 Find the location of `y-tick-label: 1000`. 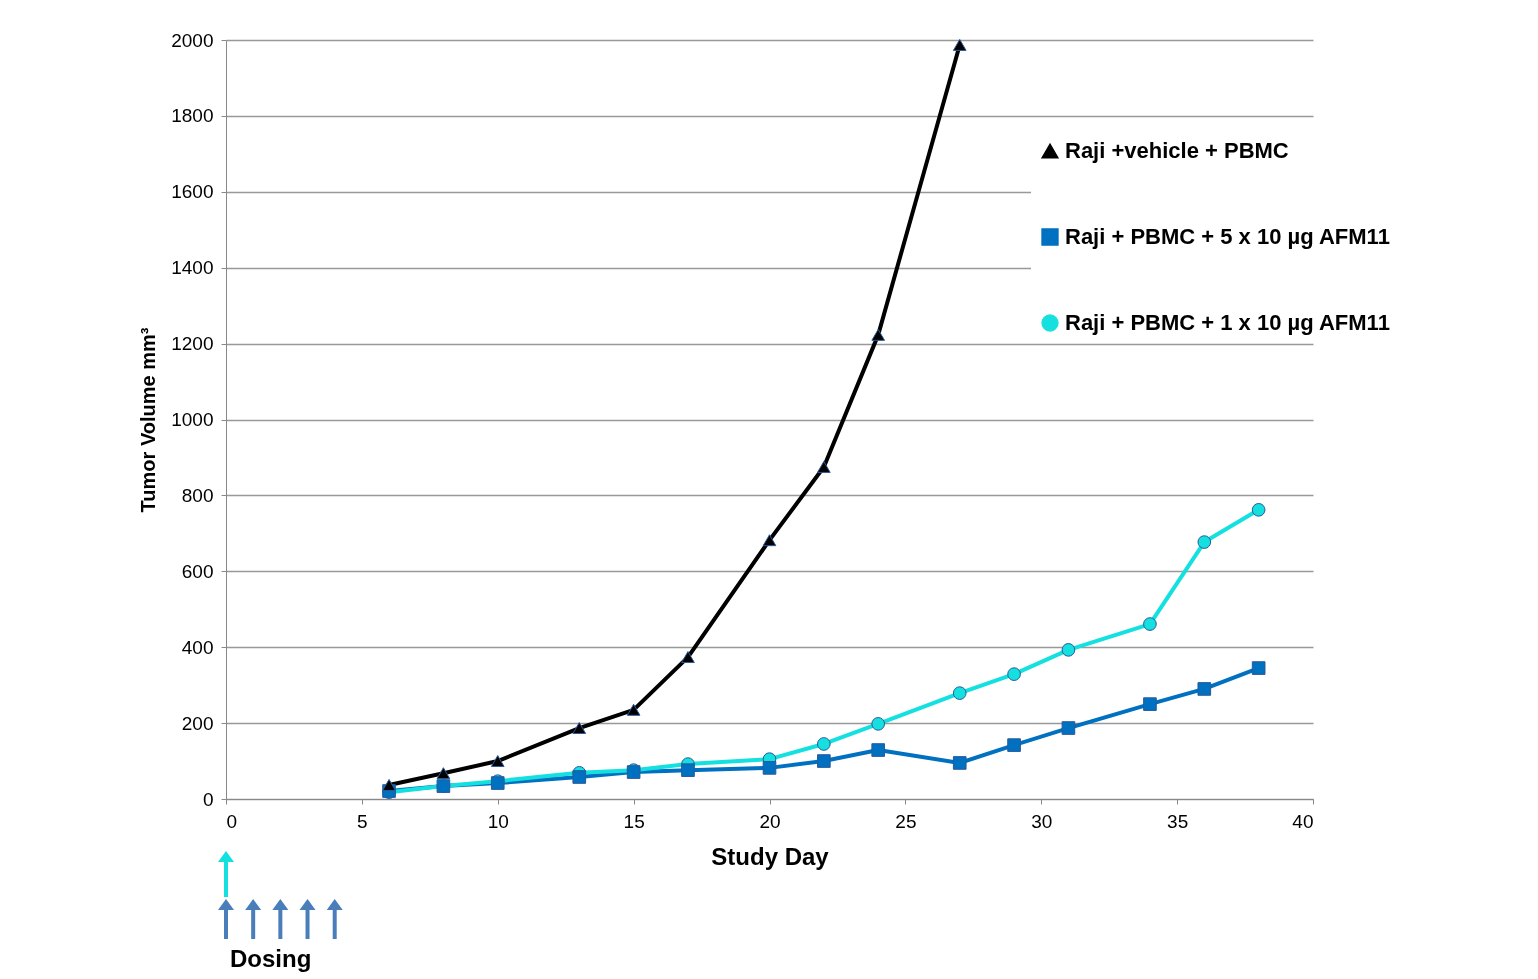

y-tick-label: 1000 is located at coordinates (192, 419).